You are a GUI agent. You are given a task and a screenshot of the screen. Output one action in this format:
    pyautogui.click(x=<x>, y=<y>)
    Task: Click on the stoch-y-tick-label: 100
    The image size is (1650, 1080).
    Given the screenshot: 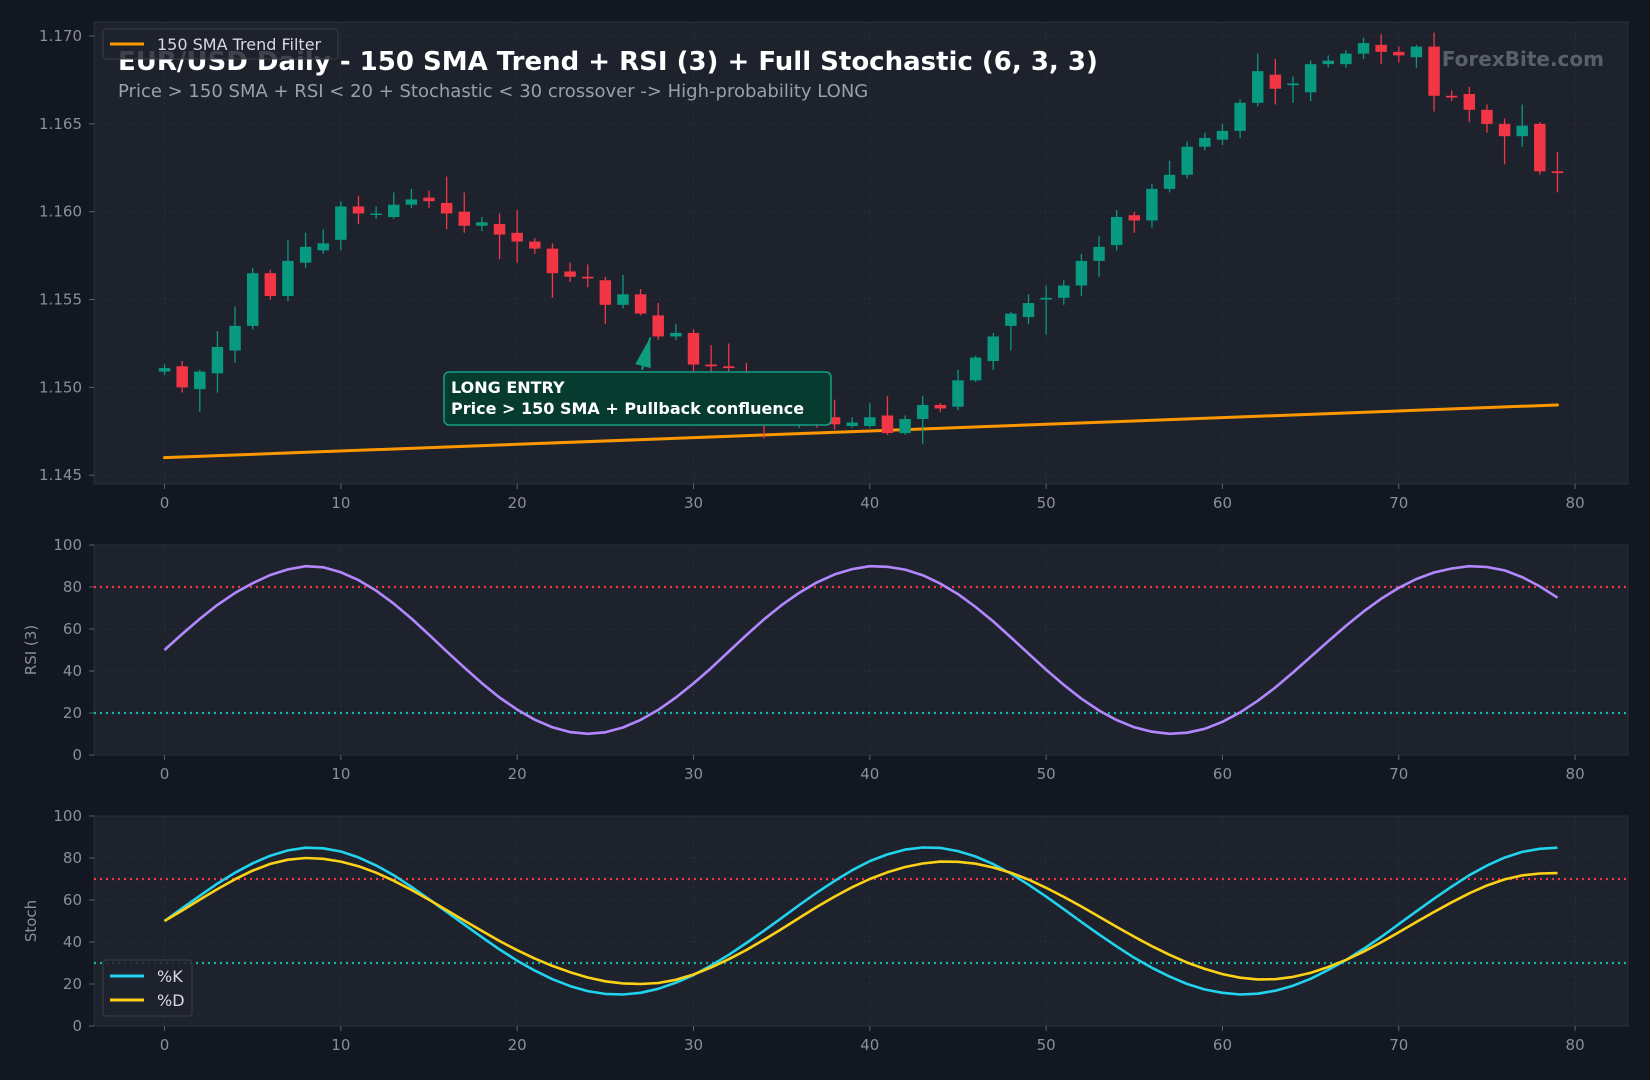 What is the action you would take?
    pyautogui.click(x=67, y=816)
    